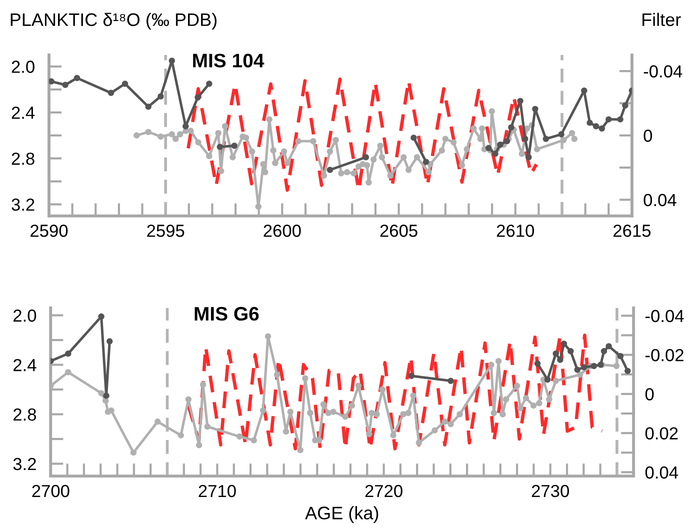 This screenshot has height=529, width=694. What do you see at coordinates (165, 230) in the screenshot?
I see `x-tick-label: 2595` at bounding box center [165, 230].